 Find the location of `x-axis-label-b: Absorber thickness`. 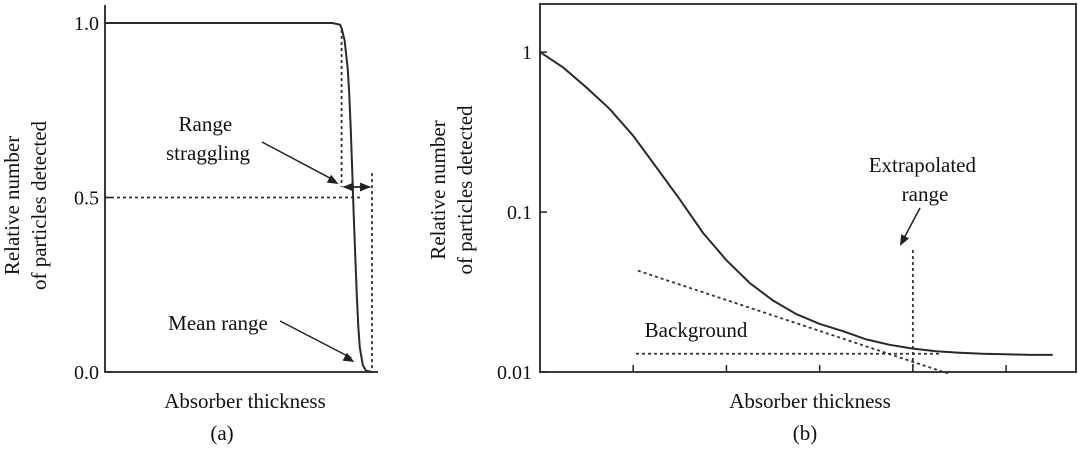

x-axis-label-b: Absorber thickness is located at coordinates (810, 401).